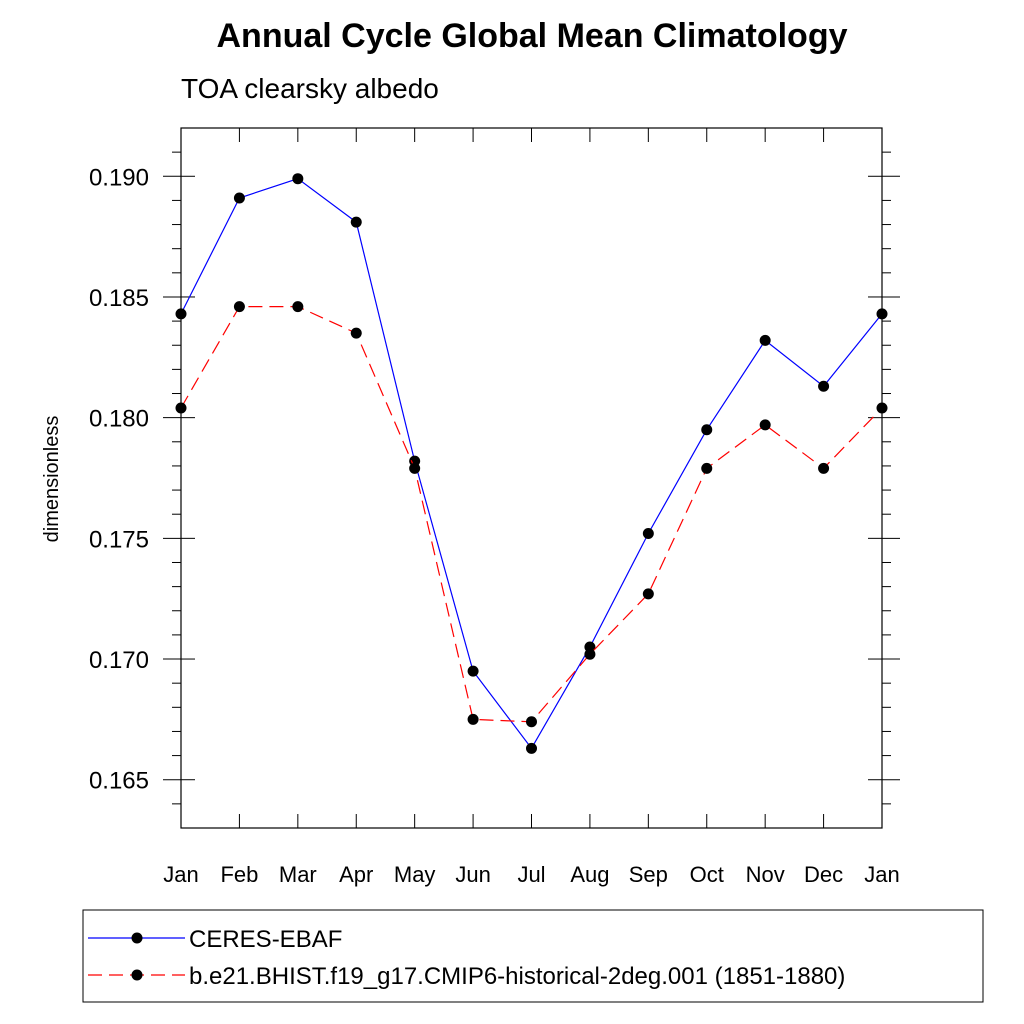  What do you see at coordinates (415, 874) in the screenshot?
I see `x-tick-label: May` at bounding box center [415, 874].